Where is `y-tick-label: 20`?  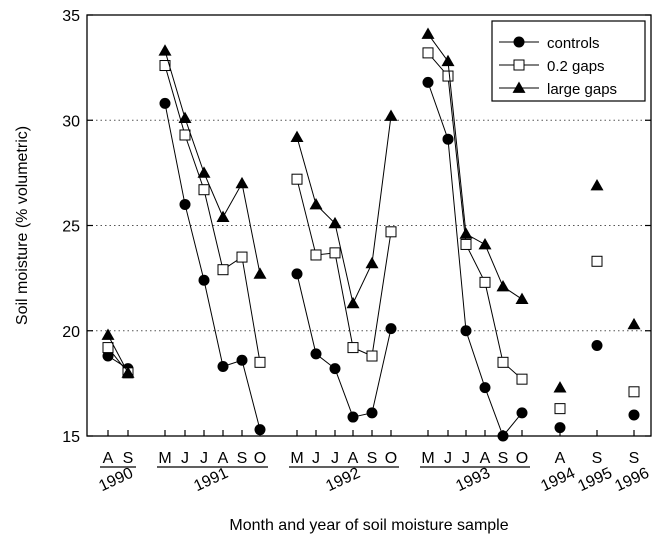 y-tick-label: 20 is located at coordinates (71, 332).